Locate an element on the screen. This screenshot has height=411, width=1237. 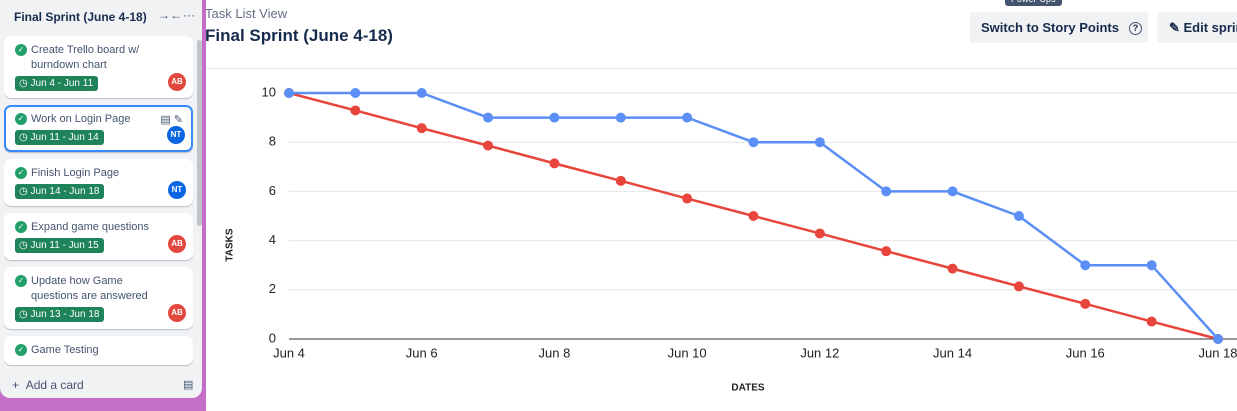
x-tick-label: Jun 8 is located at coordinates (555, 352).